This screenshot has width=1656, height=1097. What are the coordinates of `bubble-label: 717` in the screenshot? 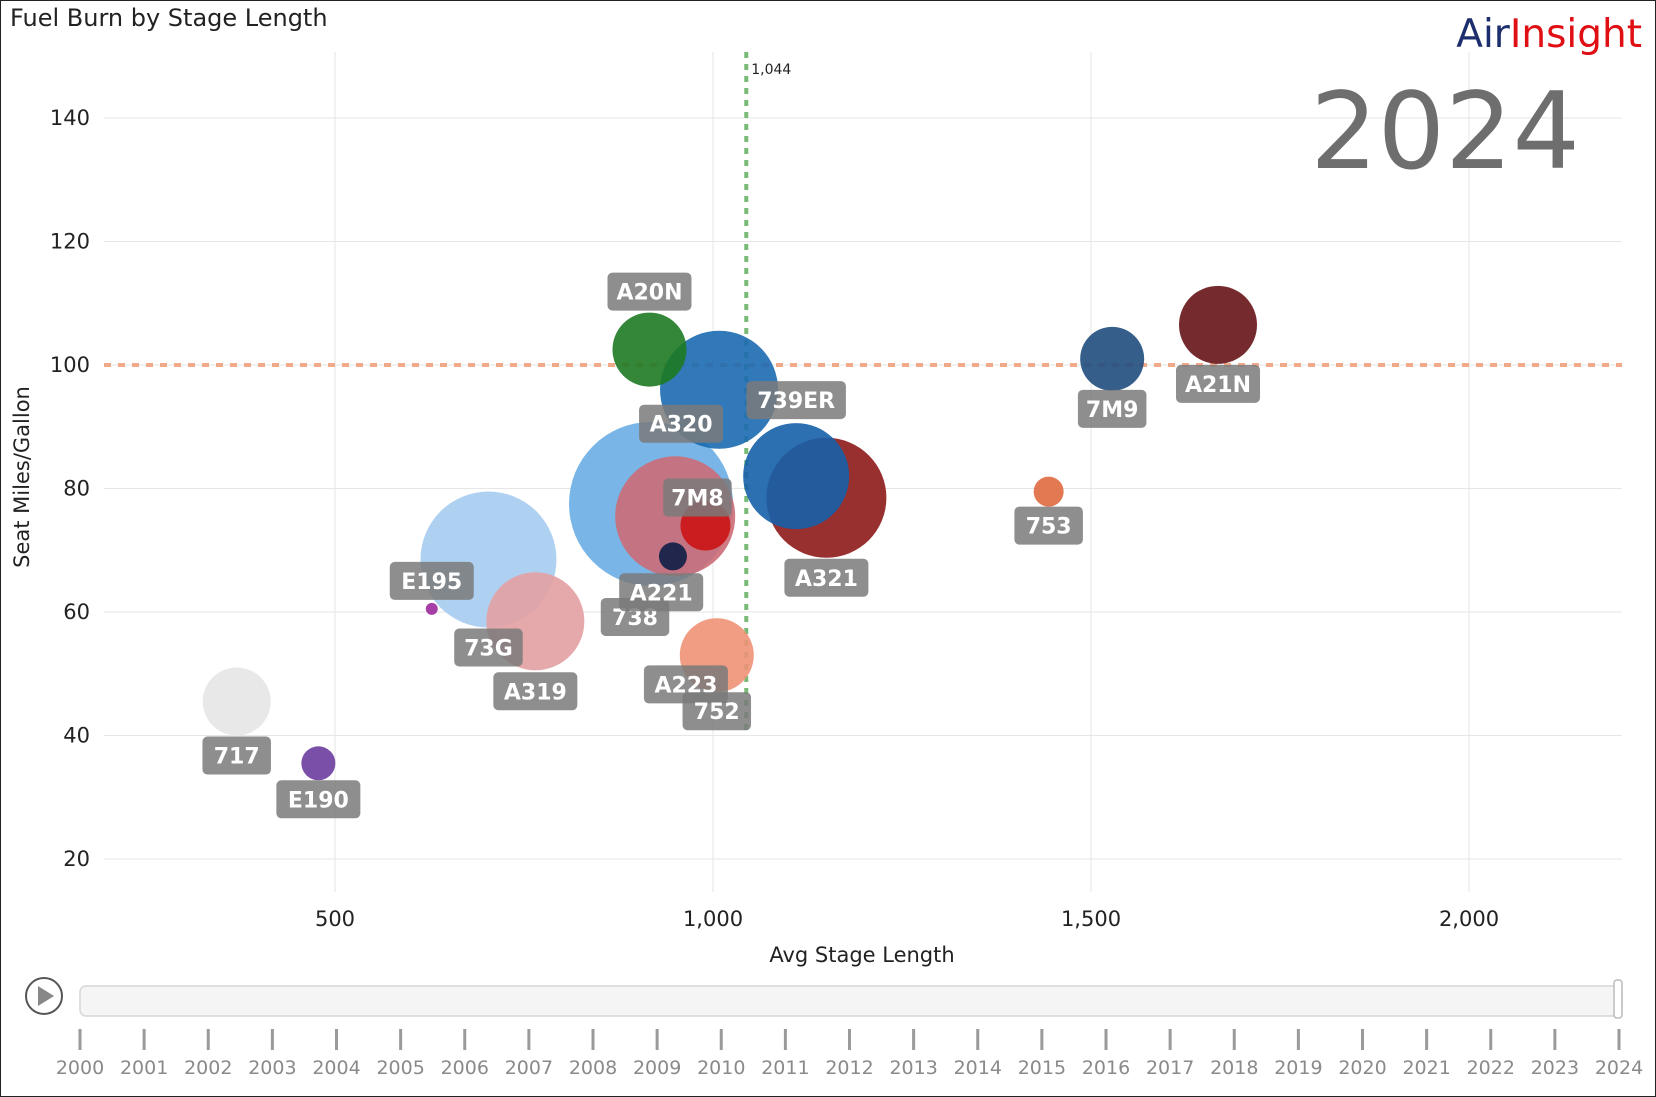 It's located at (236, 755).